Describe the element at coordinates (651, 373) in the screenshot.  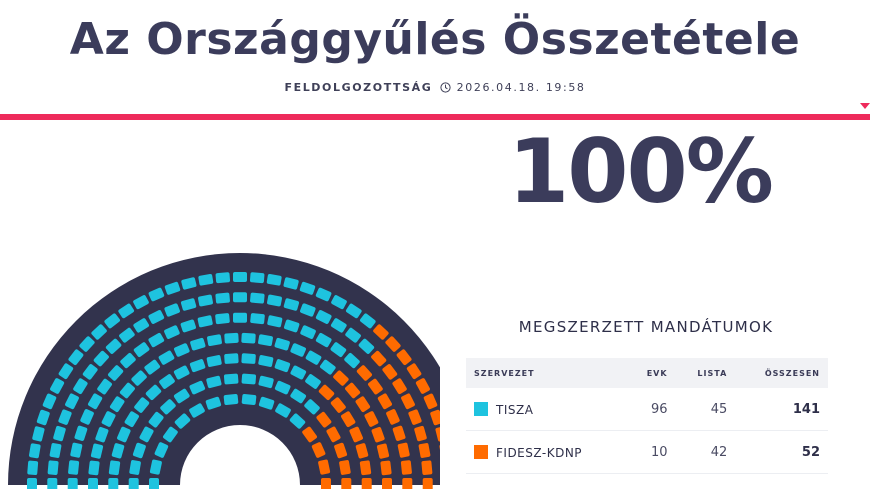
I see `col-header-evk: EVK` at that location.